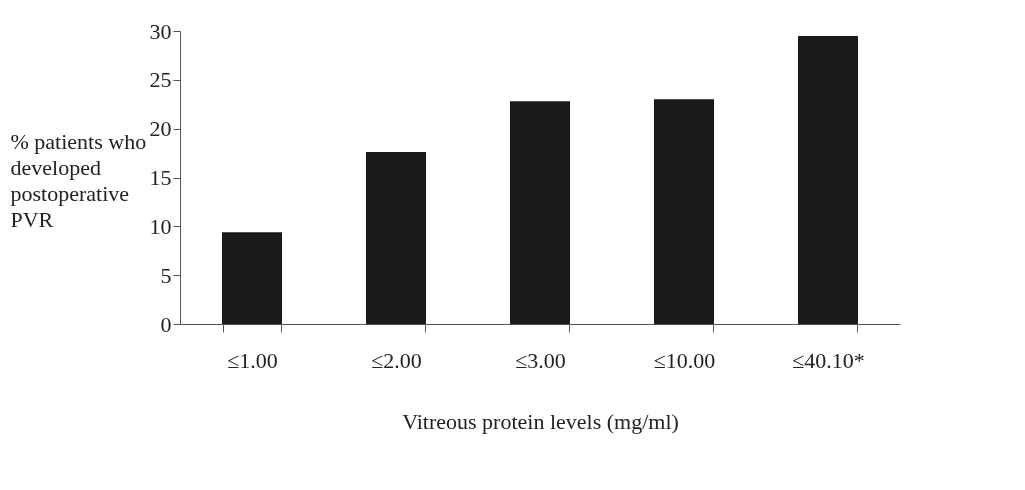 Image resolution: width=1025 pixels, height=490 pixels. Describe the element at coordinates (160, 80) in the screenshot. I see `y-tick-label: 25` at that location.